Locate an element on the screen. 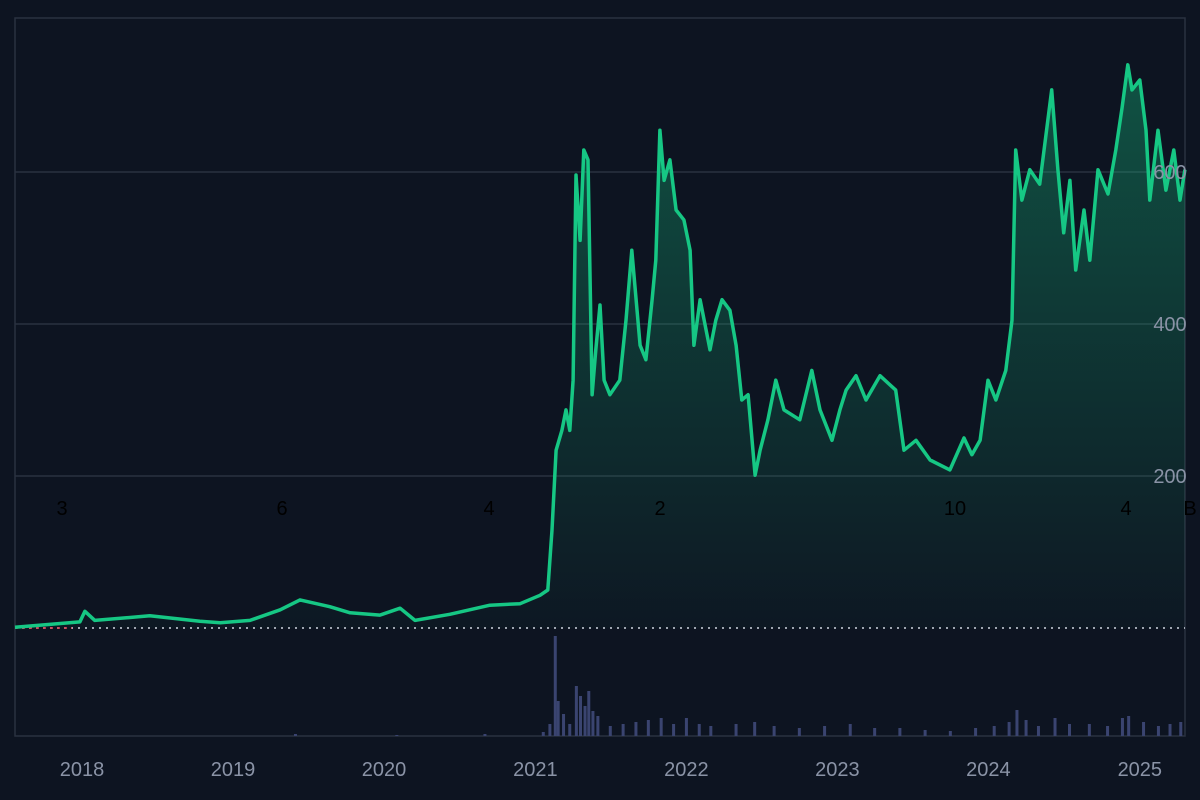 This screenshot has width=1200, height=800. chart-annotation: B is located at coordinates (1189, 509).